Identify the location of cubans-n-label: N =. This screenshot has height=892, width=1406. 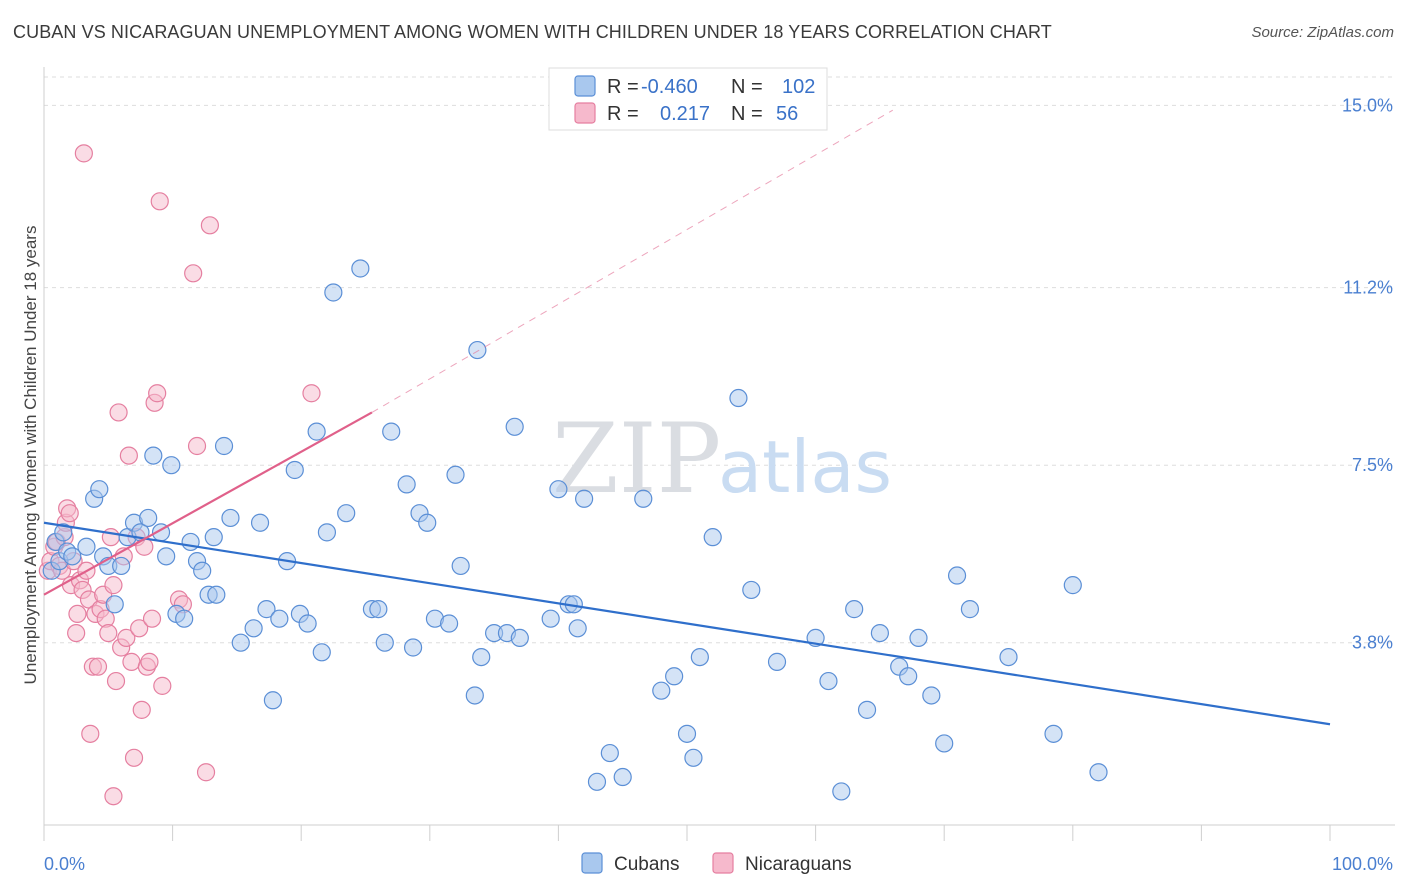
(747, 87).